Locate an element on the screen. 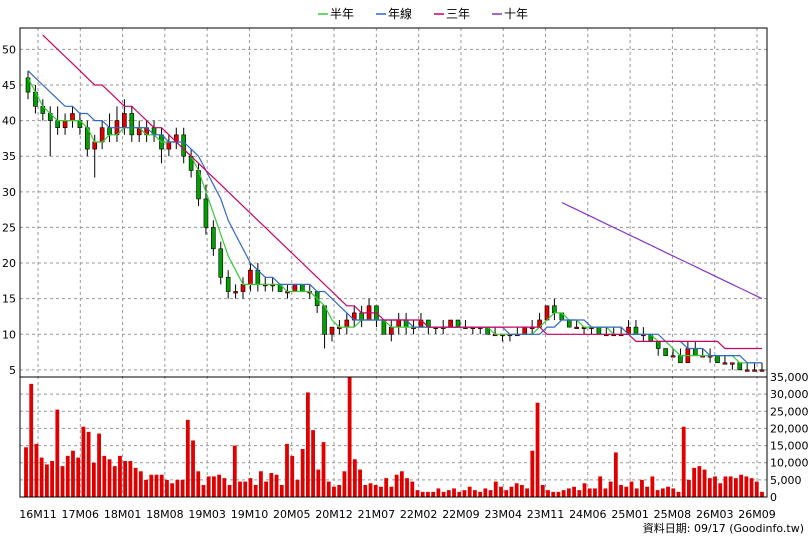 Image resolution: width=808 pixels, height=540 pixels. x-tick-label-8: 21M07 is located at coordinates (377, 514).